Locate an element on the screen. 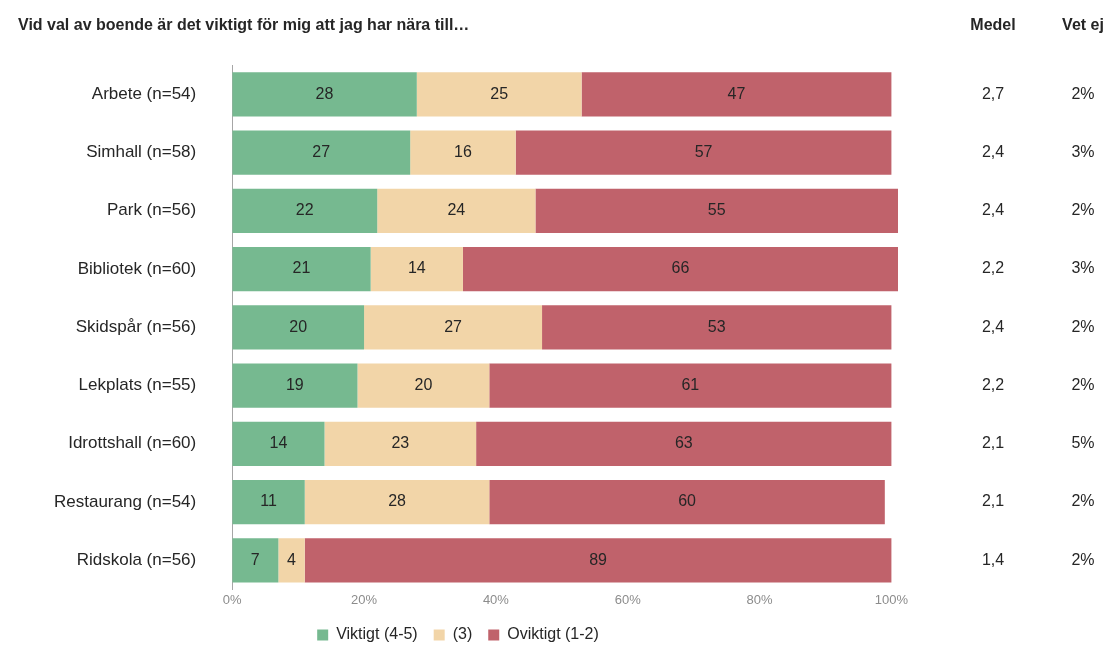 The width and height of the screenshot is (1117, 662). data-label: 89 is located at coordinates (598, 559).